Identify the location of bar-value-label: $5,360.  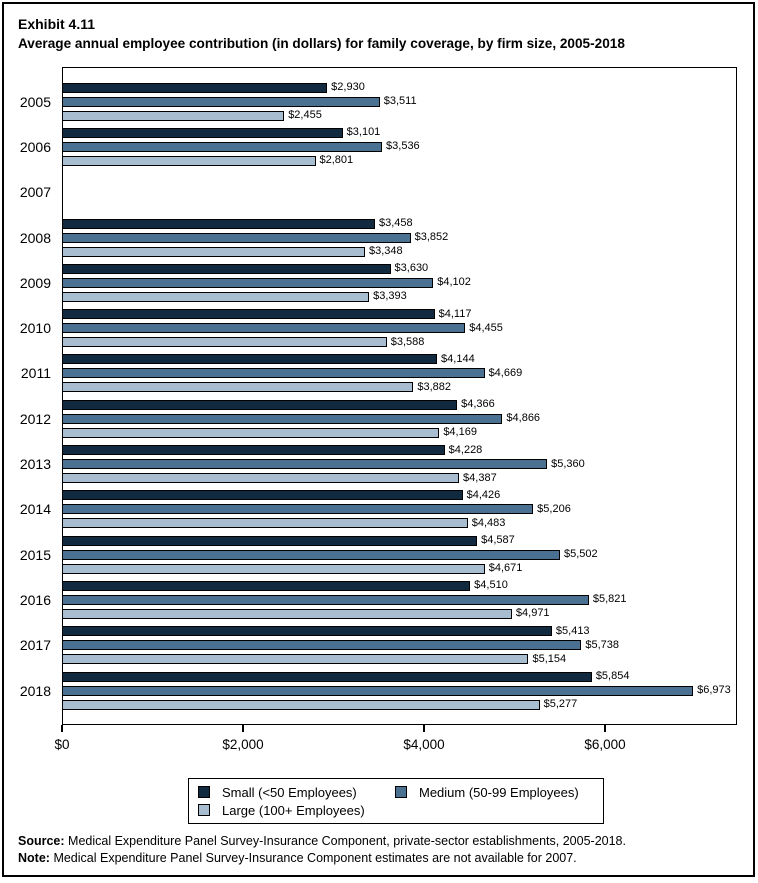
(568, 463).